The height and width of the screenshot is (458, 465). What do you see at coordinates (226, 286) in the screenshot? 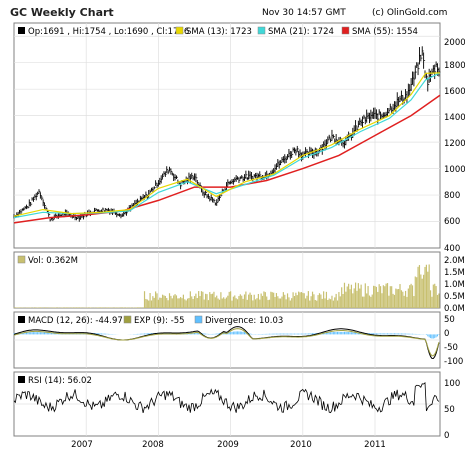
I see `volume-bars` at bounding box center [226, 286].